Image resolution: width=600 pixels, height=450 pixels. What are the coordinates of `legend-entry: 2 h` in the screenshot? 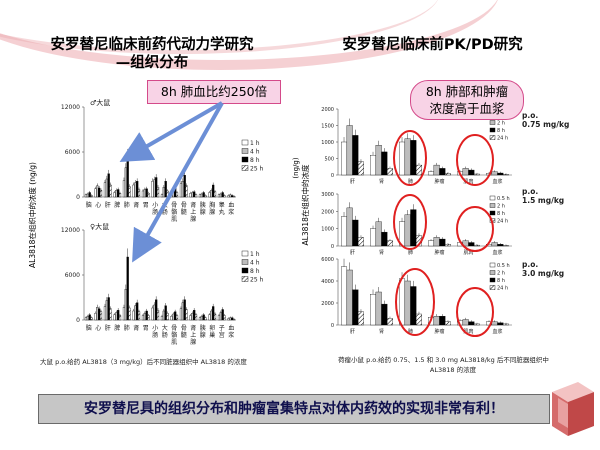 It's located at (501, 207).